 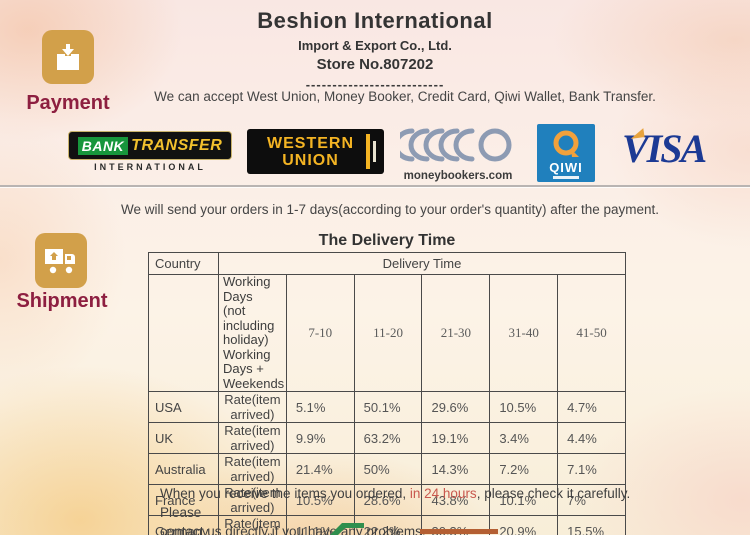 What do you see at coordinates (456, 333) in the screenshot?
I see `range-header: 21-30` at bounding box center [456, 333].